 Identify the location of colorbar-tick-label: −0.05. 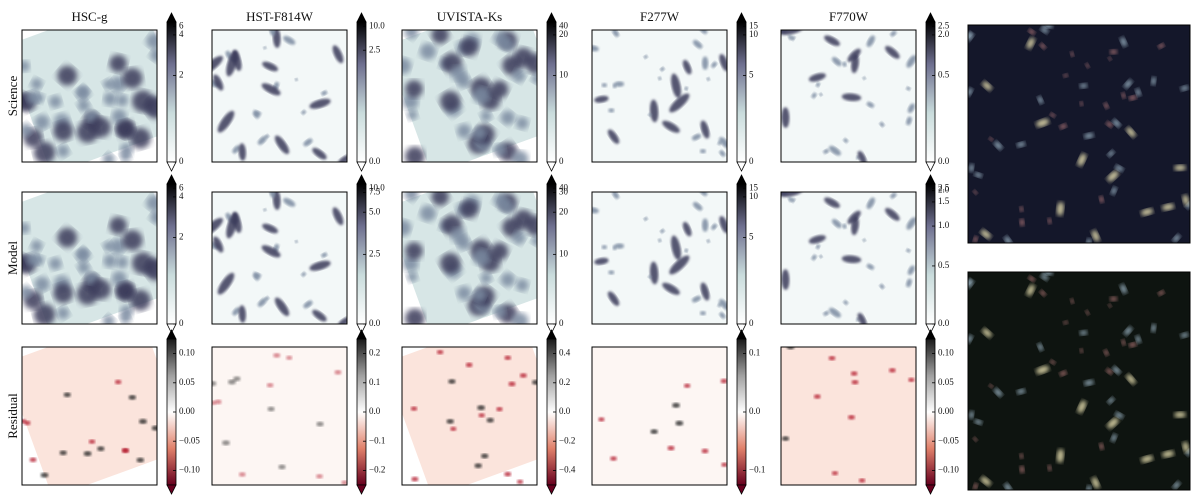
(189, 440).